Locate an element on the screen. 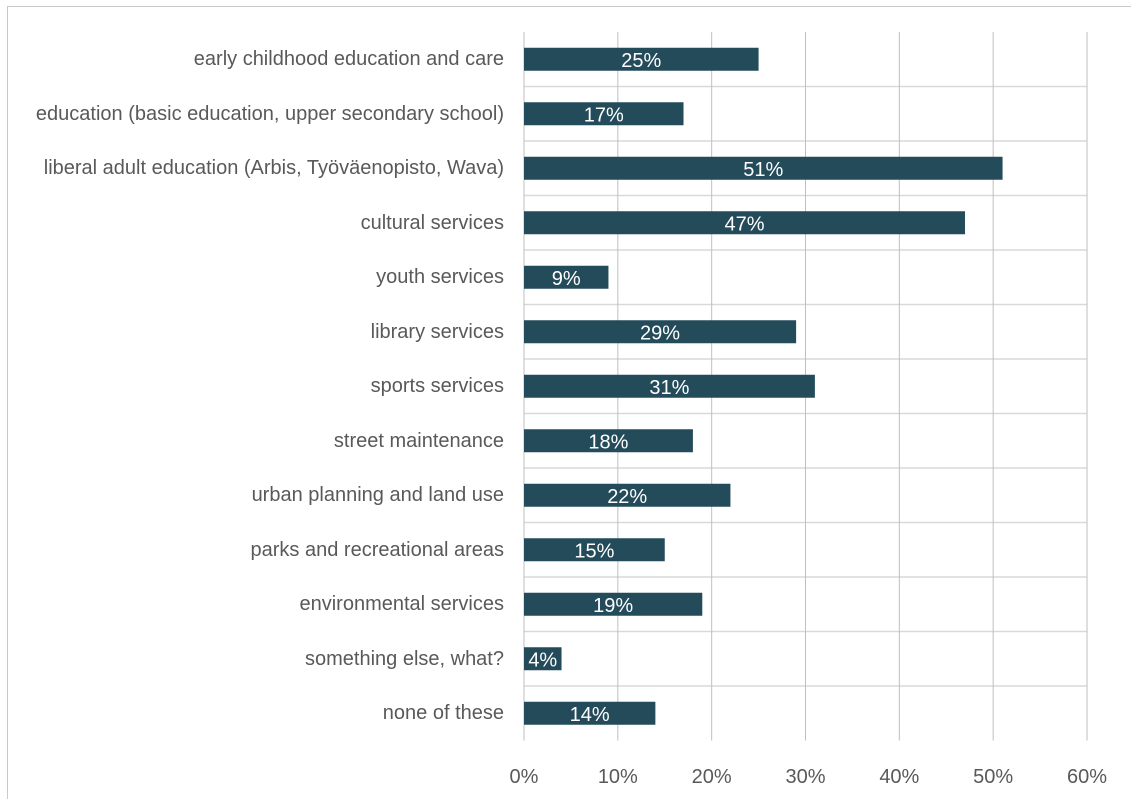 This screenshot has width=1131, height=799. data-label: 25% is located at coordinates (641, 61).